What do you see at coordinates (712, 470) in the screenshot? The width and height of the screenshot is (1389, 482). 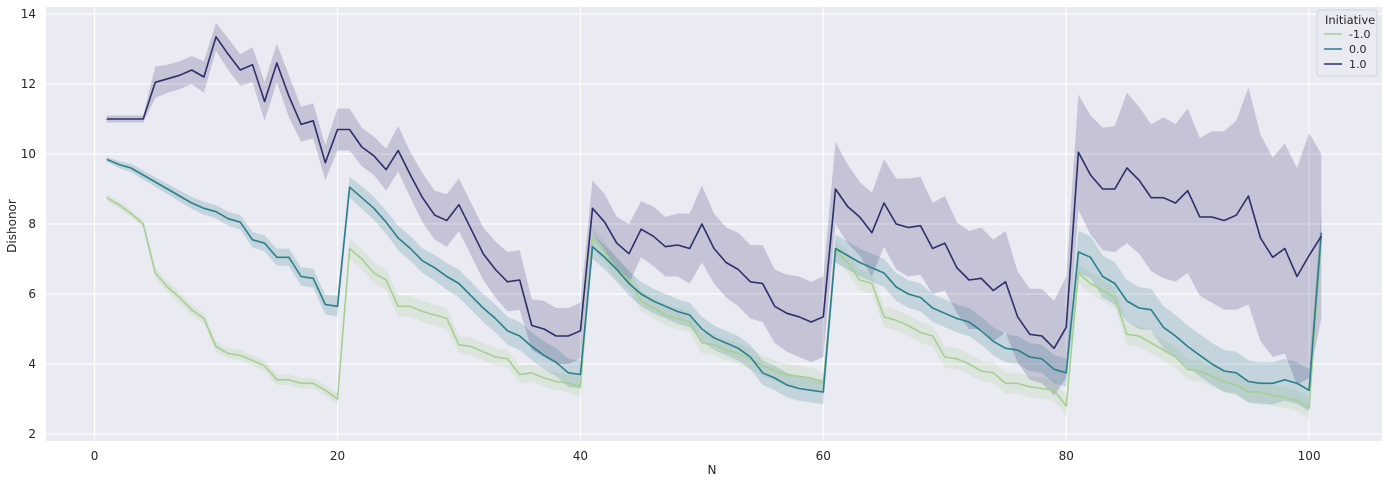 I see `x-axis-label: N` at bounding box center [712, 470].